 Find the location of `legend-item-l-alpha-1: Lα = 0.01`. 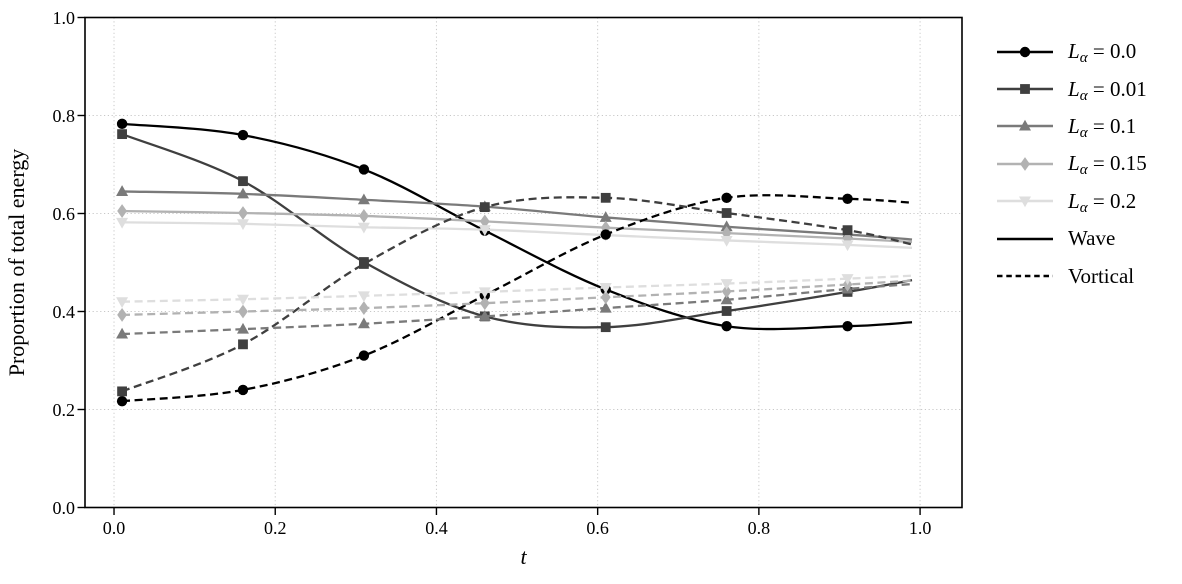

legend-item-l-alpha-1: Lα = 0.01 is located at coordinates (1071, 88).